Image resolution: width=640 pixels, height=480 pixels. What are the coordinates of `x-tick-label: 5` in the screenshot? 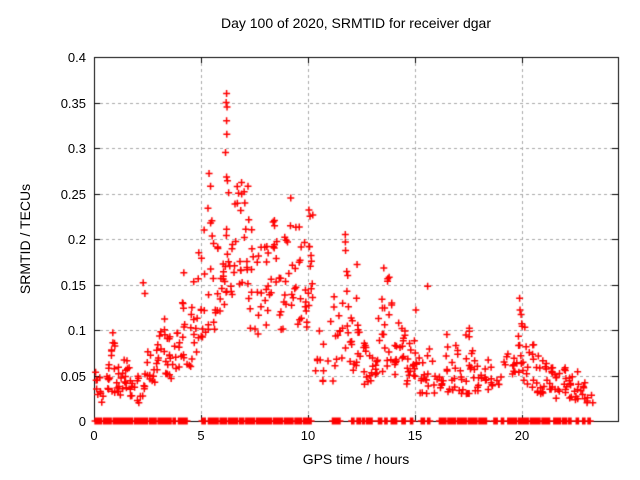 It's located at (201, 435).